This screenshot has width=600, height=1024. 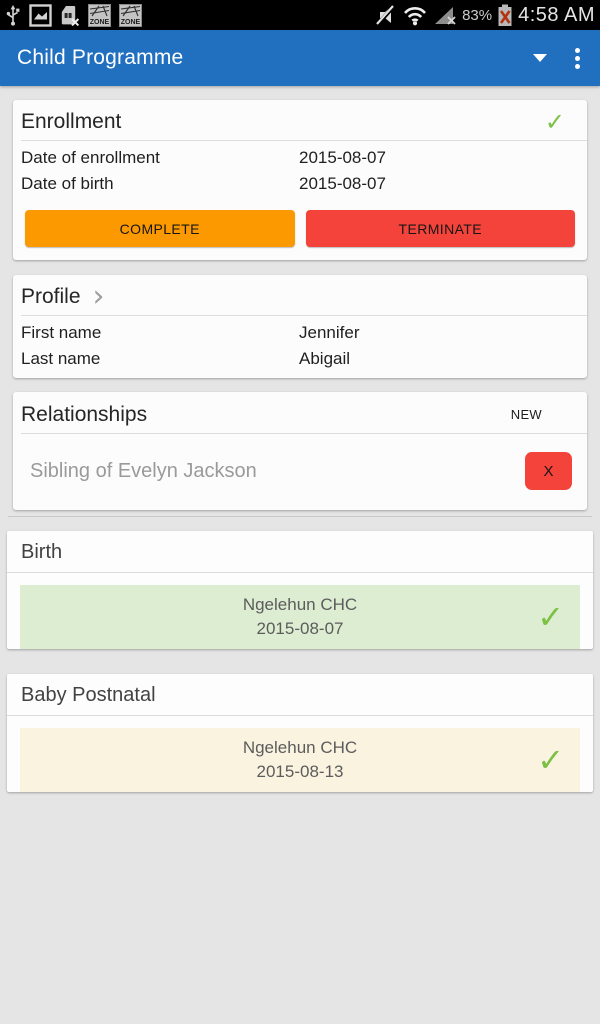 What do you see at coordinates (300, 628) in the screenshot?
I see `event-date: 2015-08-07` at bounding box center [300, 628].